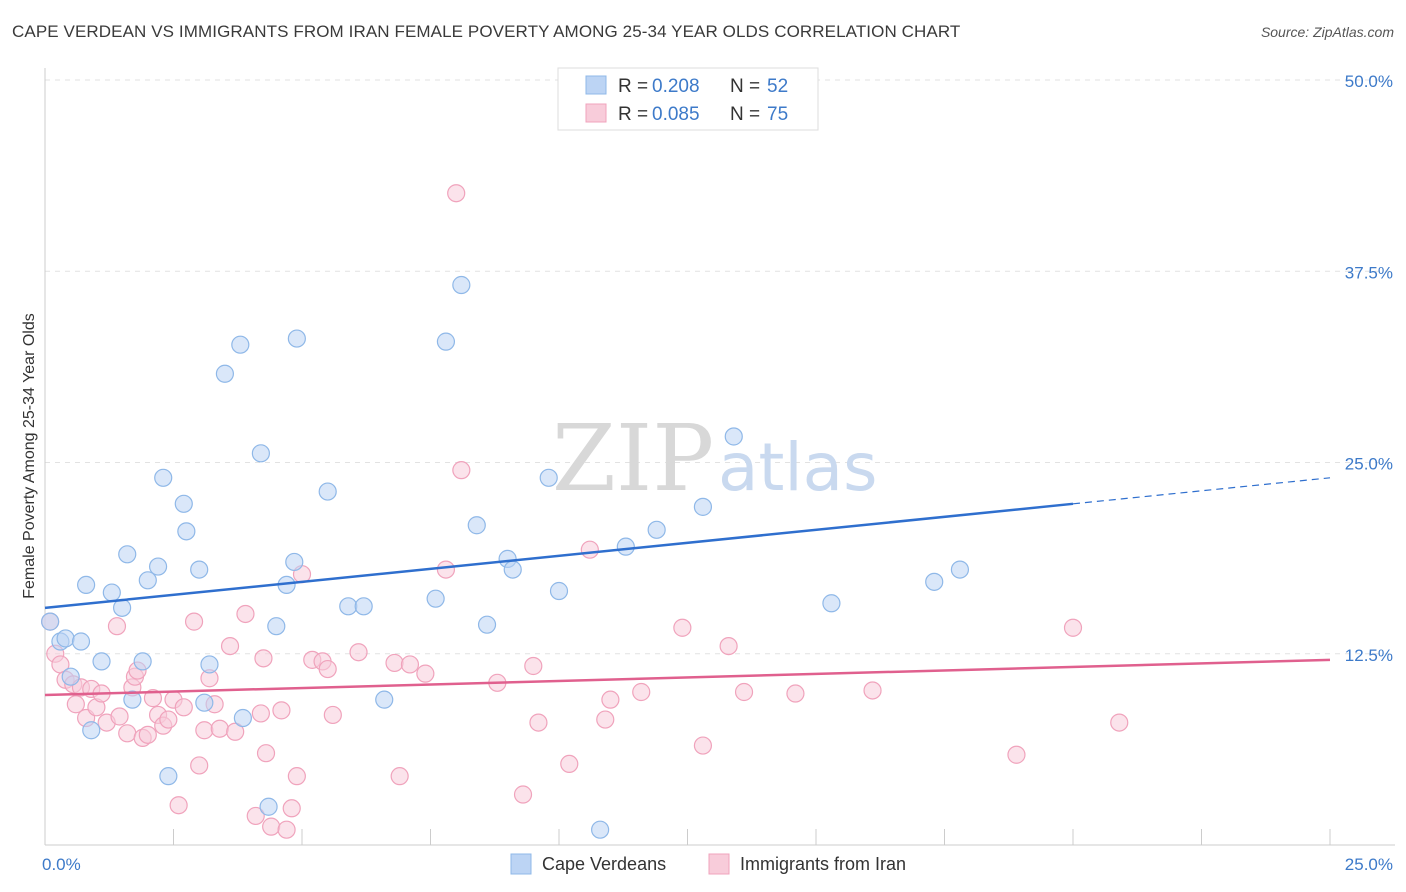 This screenshot has height=892, width=1406. I want to click on bottom-legend-swatch-cape-verdean, so click(521, 864).